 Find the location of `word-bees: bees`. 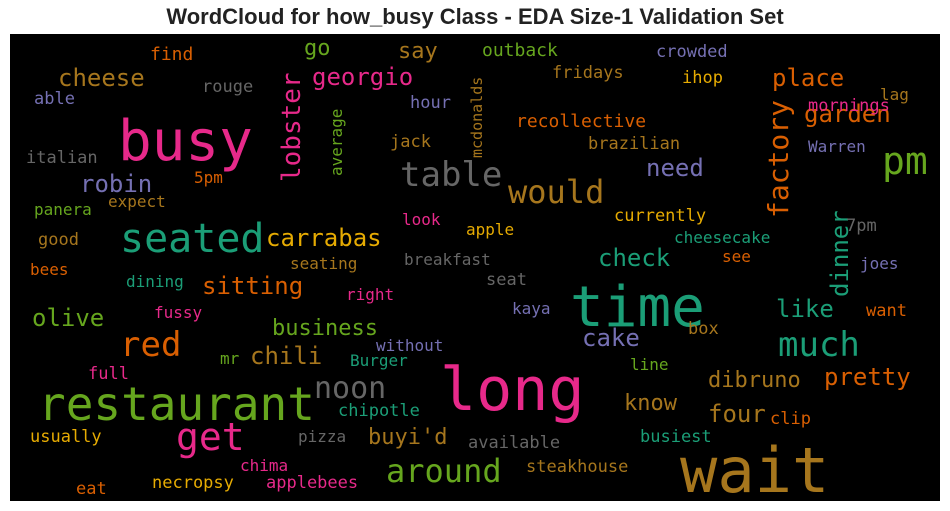

word-bees: bees is located at coordinates (49, 269).